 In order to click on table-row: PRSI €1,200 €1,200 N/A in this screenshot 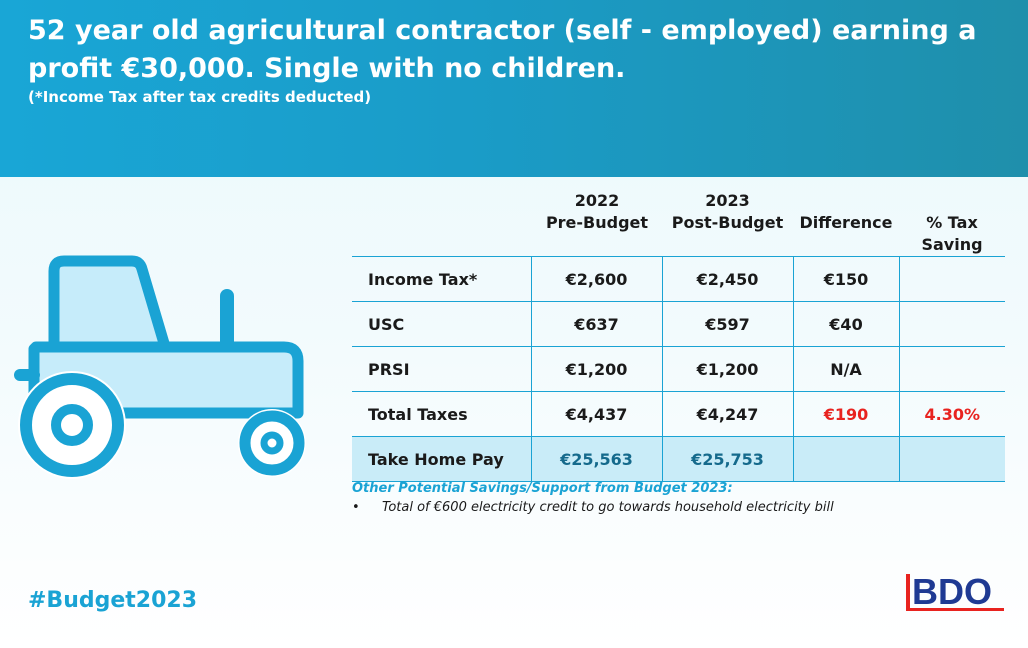, I will do `click(678, 369)`.